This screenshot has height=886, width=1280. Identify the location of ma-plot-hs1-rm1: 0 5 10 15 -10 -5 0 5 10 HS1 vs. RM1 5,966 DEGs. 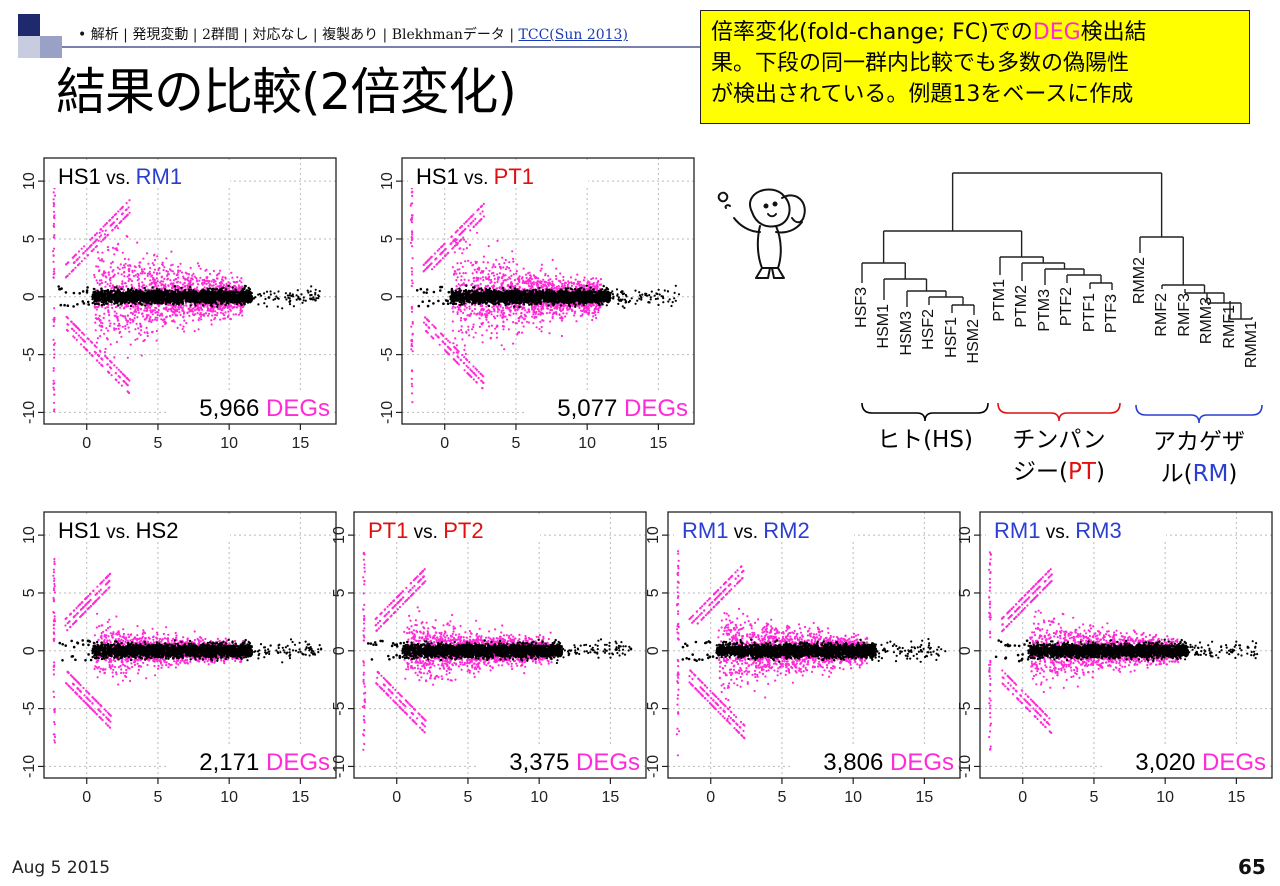
(170, 302).